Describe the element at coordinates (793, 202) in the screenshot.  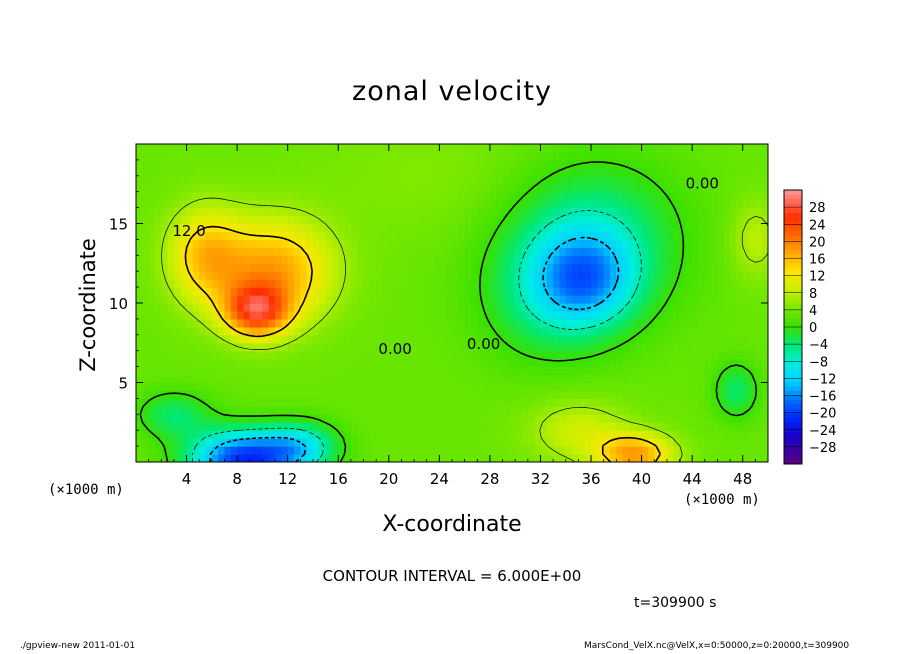
I see `colorbar-swatch` at that location.